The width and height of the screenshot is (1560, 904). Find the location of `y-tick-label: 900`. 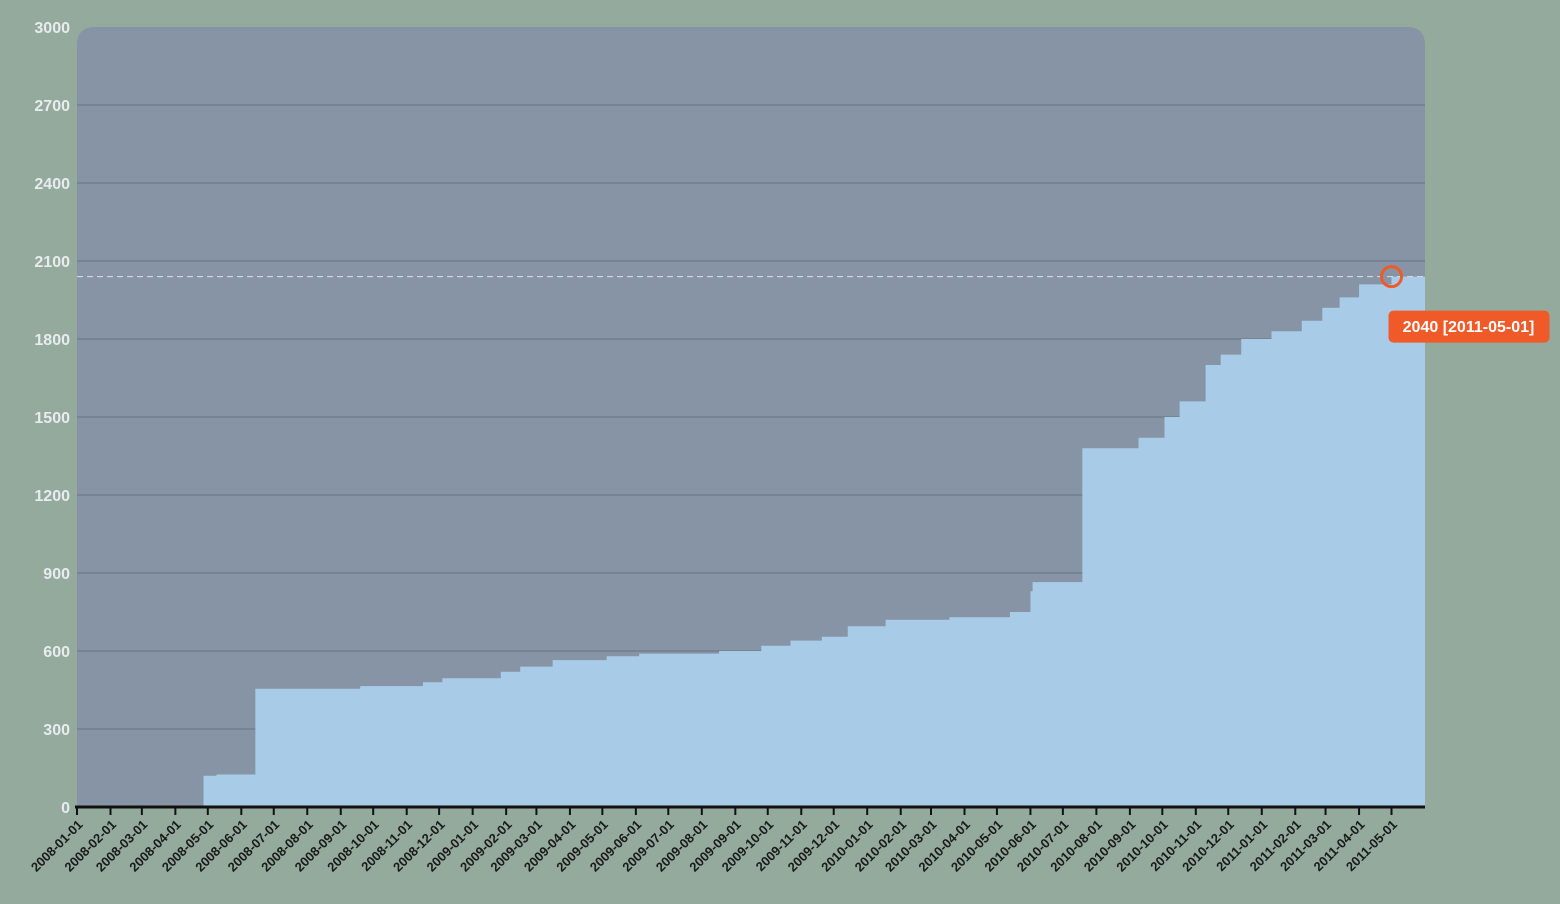

y-tick-label: 900 is located at coordinates (56, 574).